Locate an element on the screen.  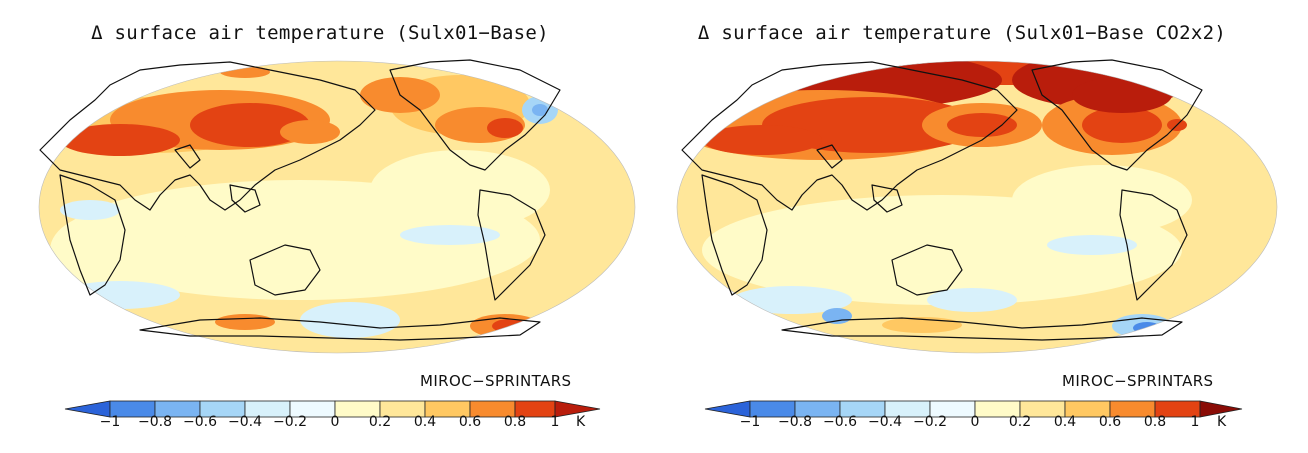
colorbar-right is located at coordinates (973, 409).